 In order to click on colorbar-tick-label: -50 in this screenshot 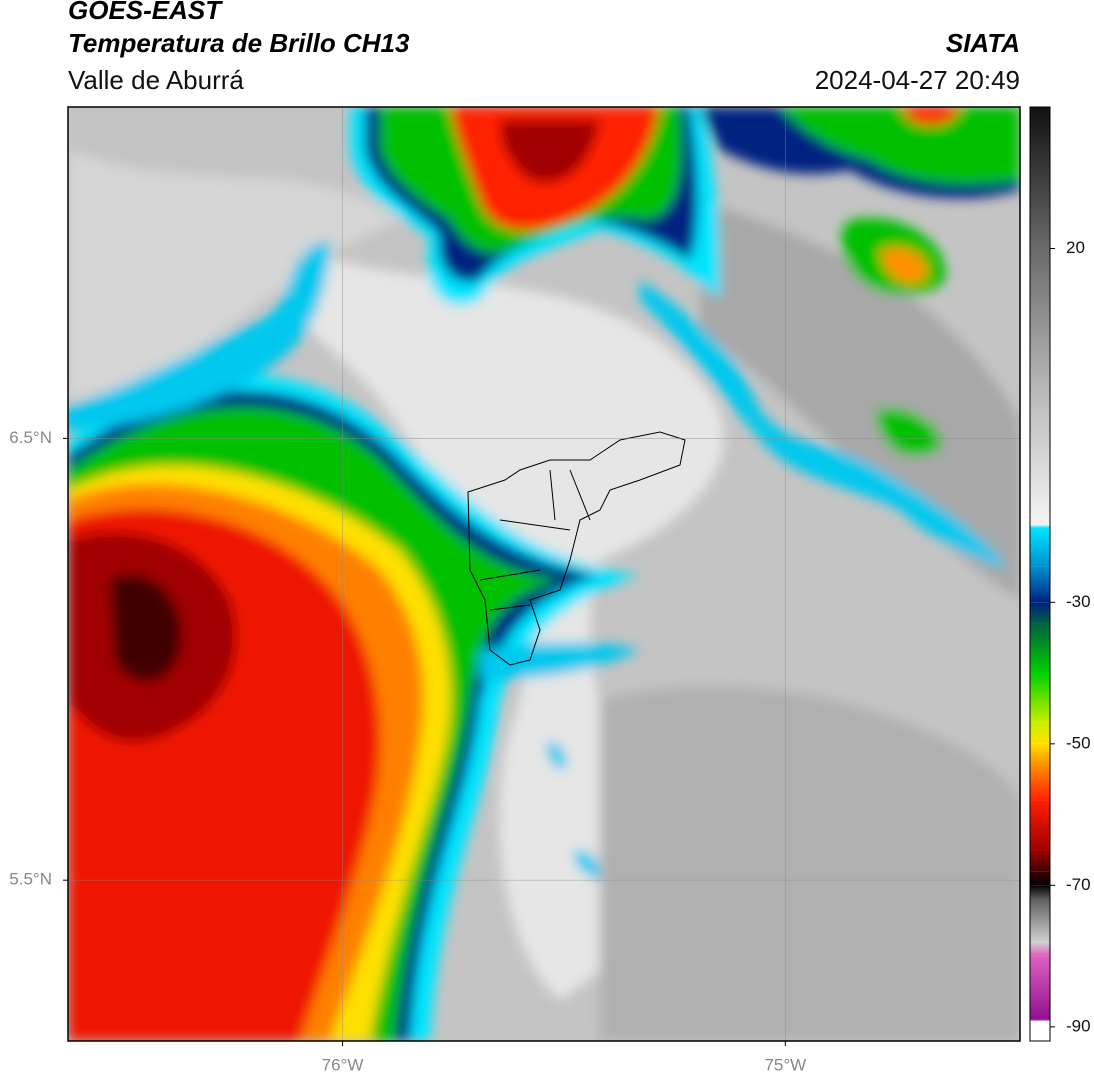, I will do `click(1078, 742)`.